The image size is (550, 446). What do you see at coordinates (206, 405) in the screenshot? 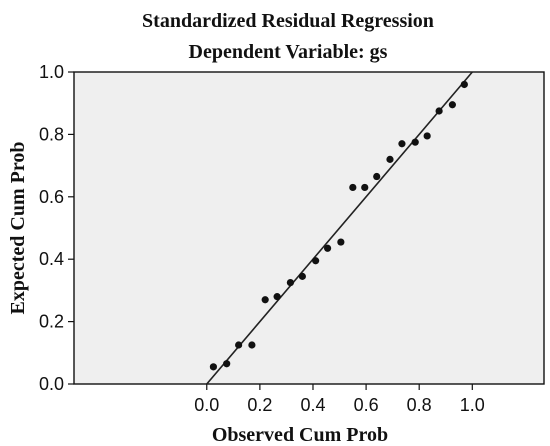
I see `x-tick-label: 0.0` at bounding box center [206, 405].